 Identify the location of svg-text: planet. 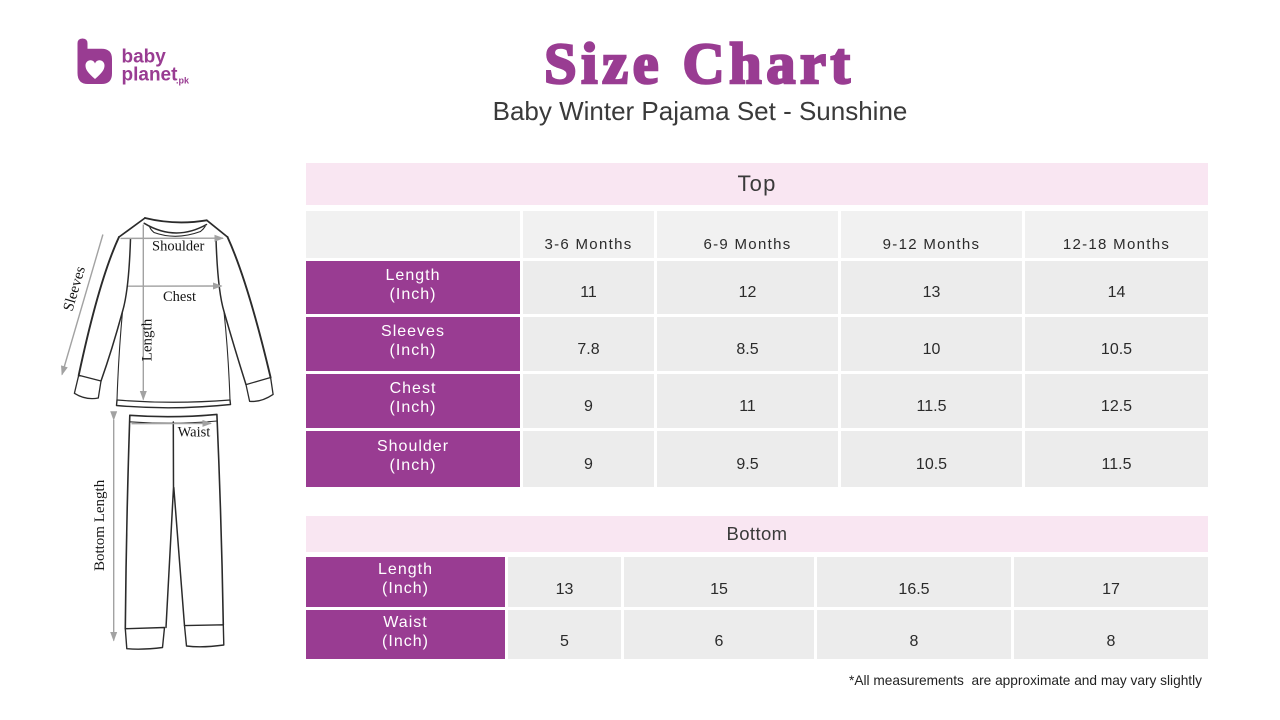
(150, 75).